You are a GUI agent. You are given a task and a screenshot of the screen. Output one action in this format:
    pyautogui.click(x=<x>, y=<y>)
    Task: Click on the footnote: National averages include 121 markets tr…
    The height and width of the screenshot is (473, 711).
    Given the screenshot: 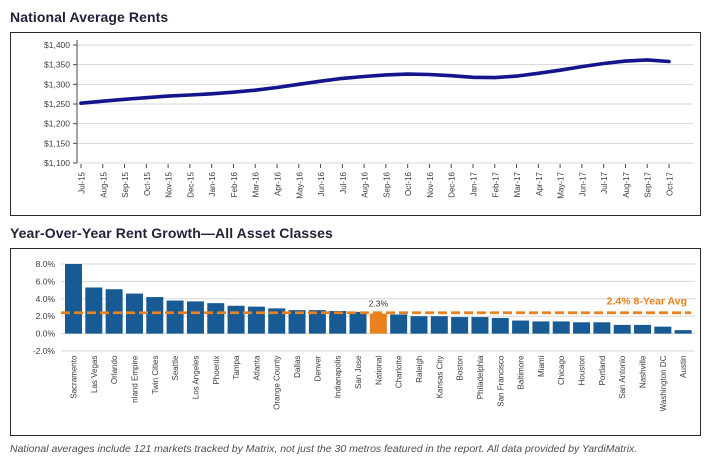 What is the action you would take?
    pyautogui.click(x=324, y=449)
    